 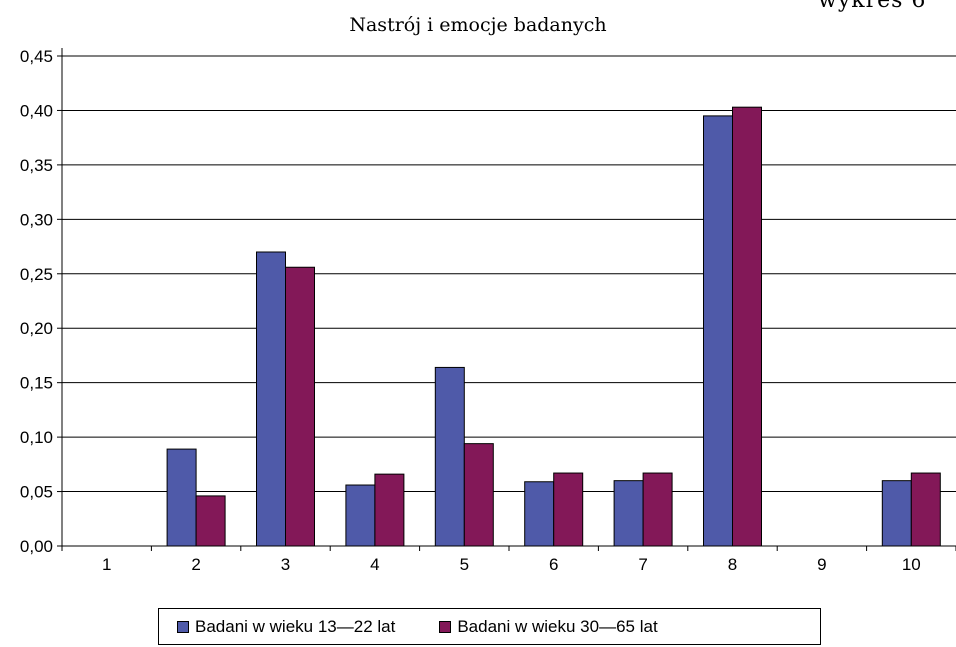 What do you see at coordinates (821, 564) in the screenshot?
I see `x-tick-label: 9` at bounding box center [821, 564].